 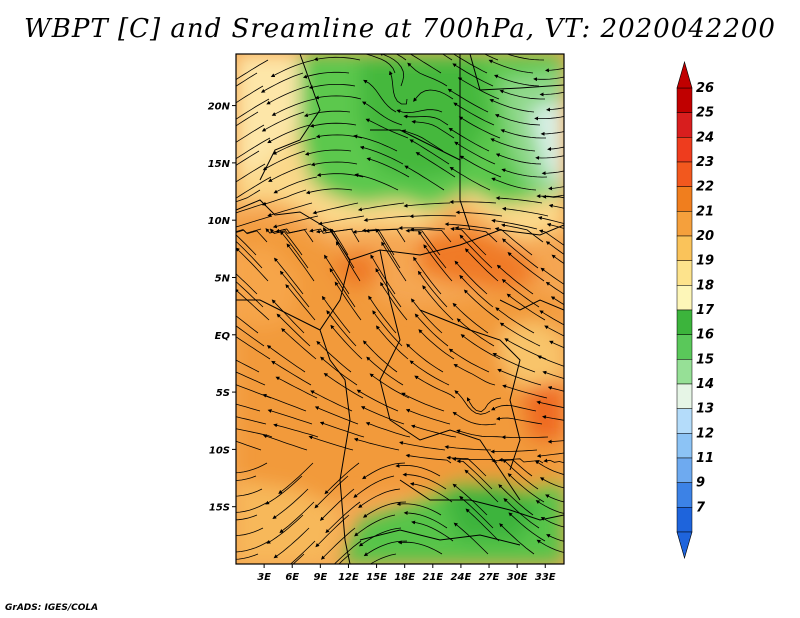 What do you see at coordinates (223, 278) in the screenshot?
I see `lat-tick-label: 5N` at bounding box center [223, 278].